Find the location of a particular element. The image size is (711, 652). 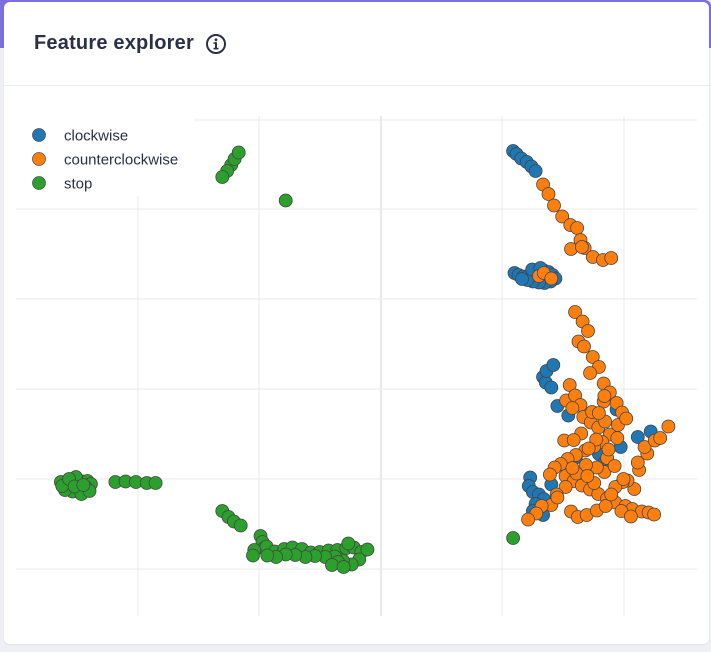

legend-item-clockwise: clockwise is located at coordinates (80, 136).